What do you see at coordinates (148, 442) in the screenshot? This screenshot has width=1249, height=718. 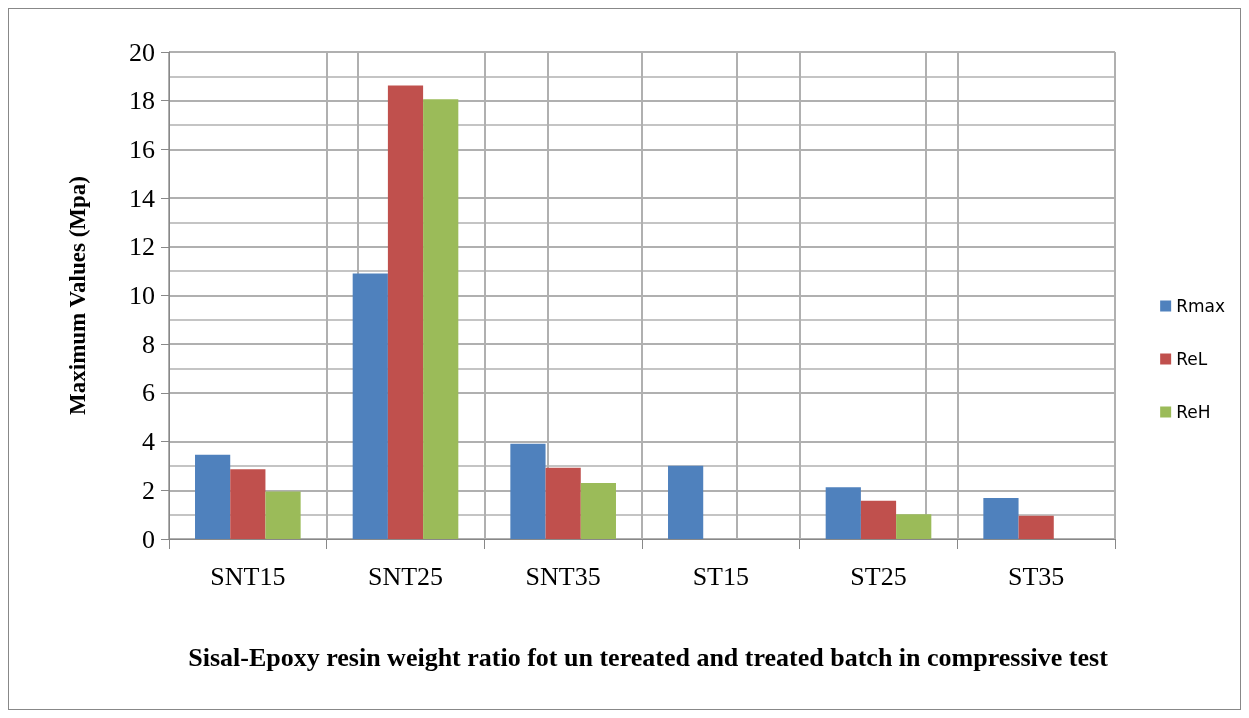 I see `y-tick-label: 4` at bounding box center [148, 442].